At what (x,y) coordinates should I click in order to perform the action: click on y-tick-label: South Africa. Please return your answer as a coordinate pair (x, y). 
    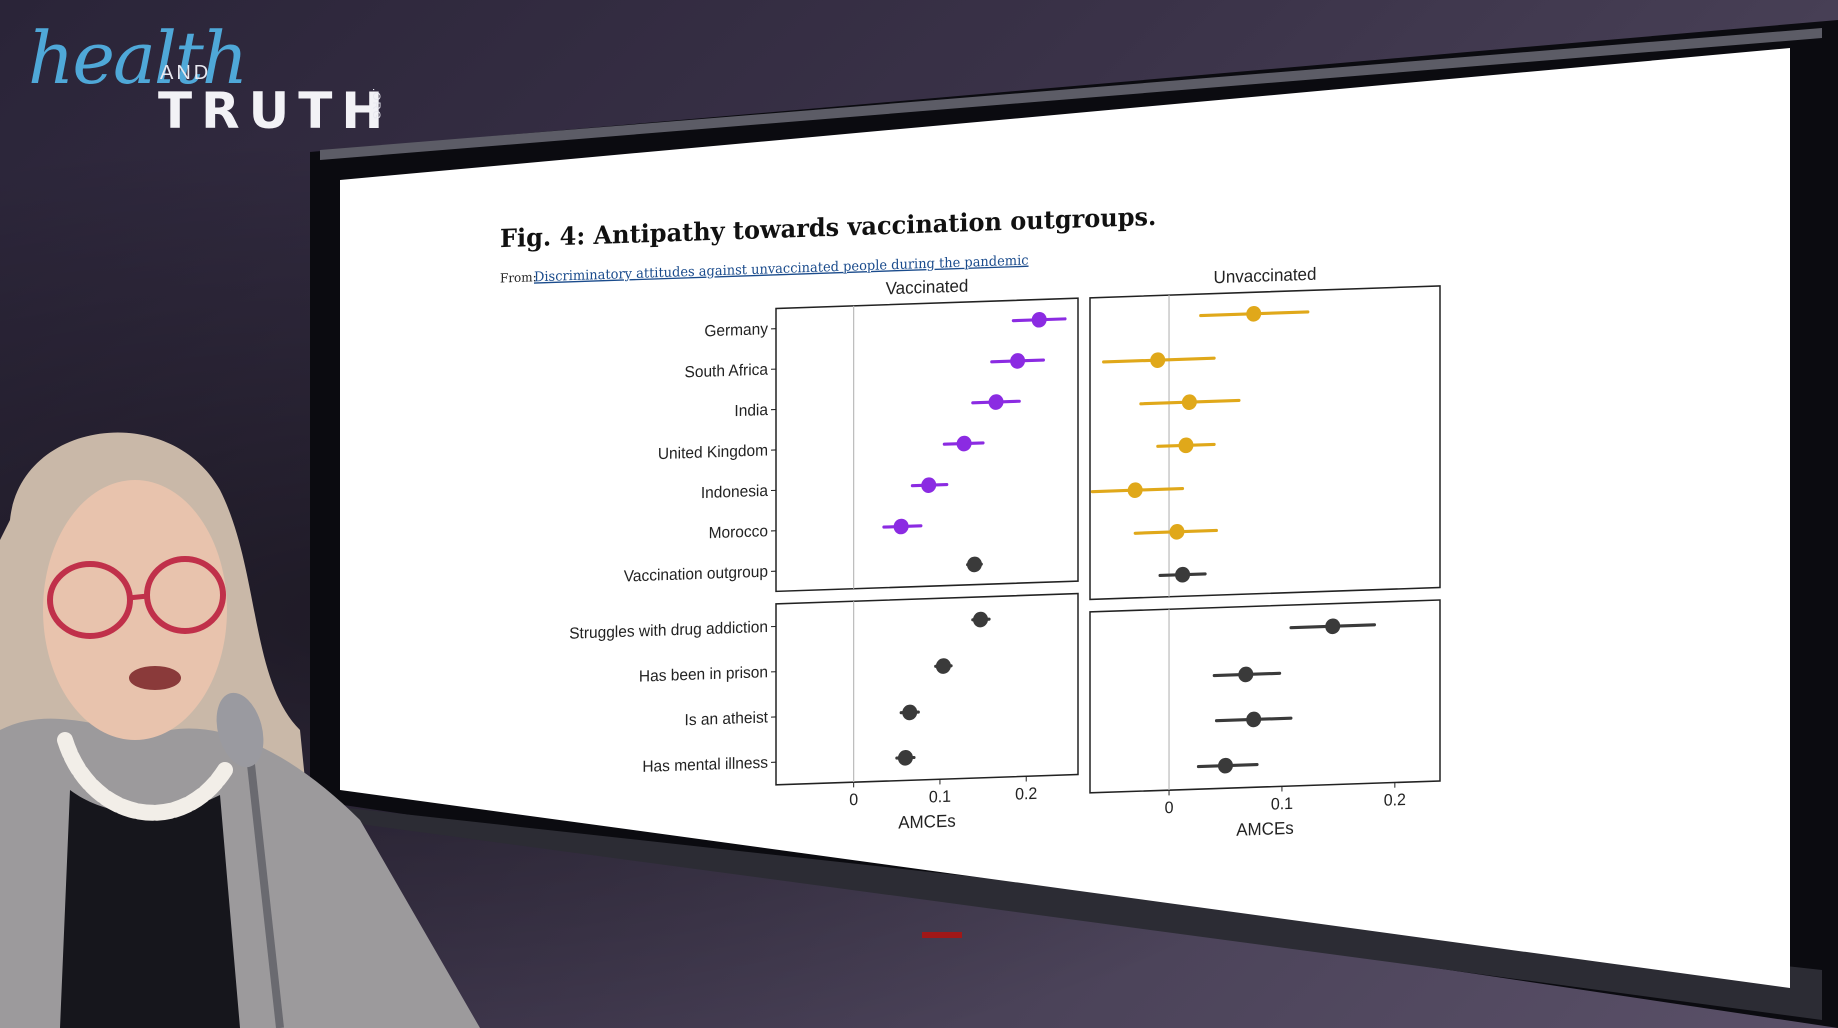
    Looking at the image, I should click on (727, 371).